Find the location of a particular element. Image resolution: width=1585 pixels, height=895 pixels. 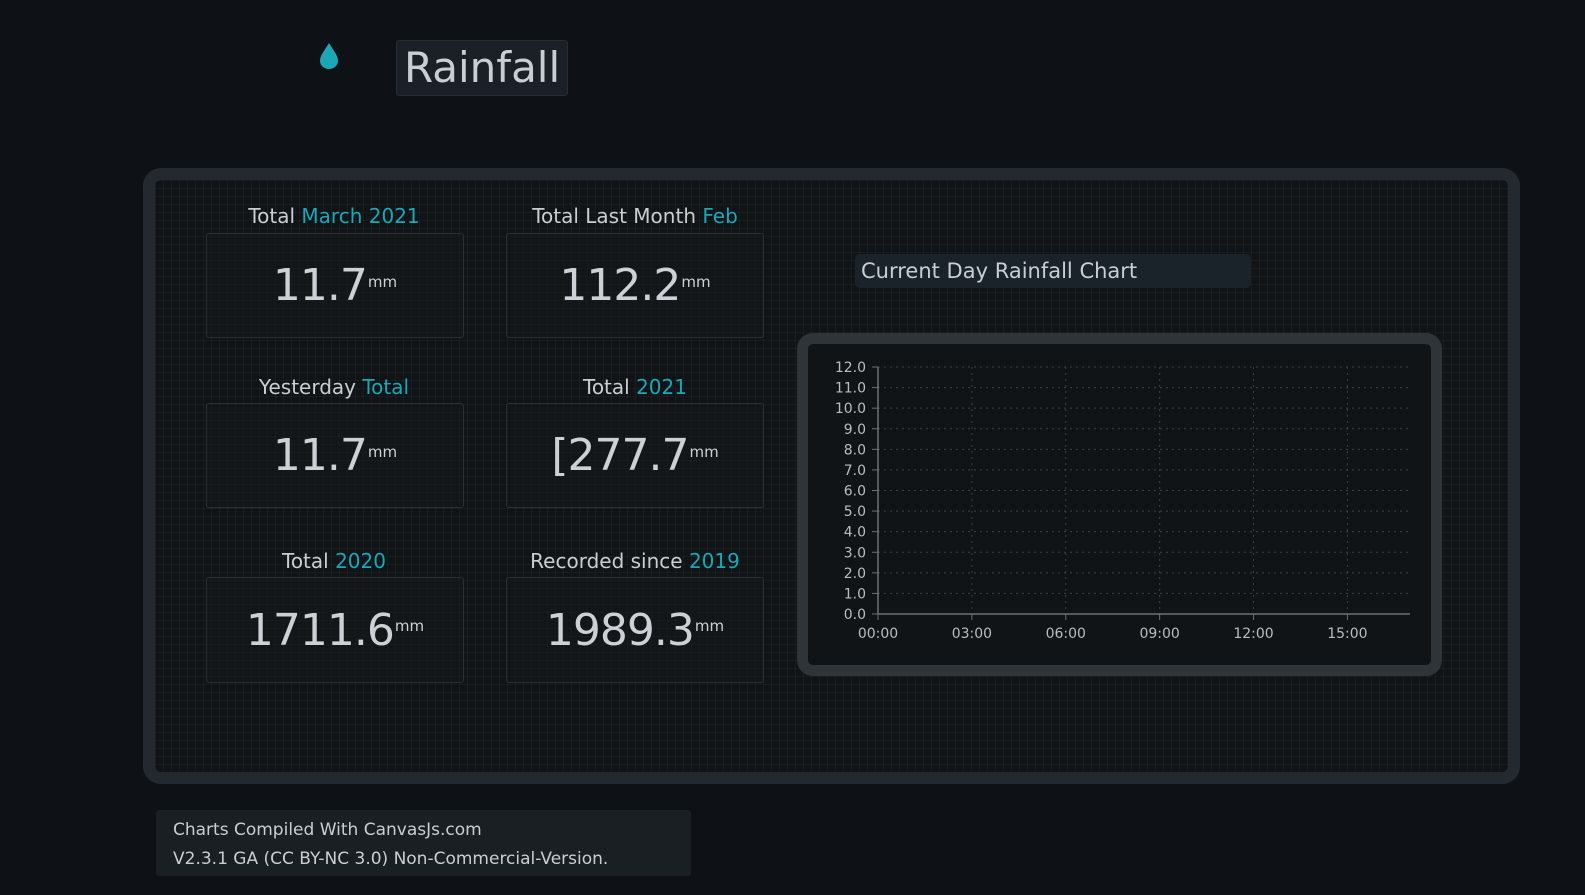

stat-label-accent: 2021 is located at coordinates (661, 387).